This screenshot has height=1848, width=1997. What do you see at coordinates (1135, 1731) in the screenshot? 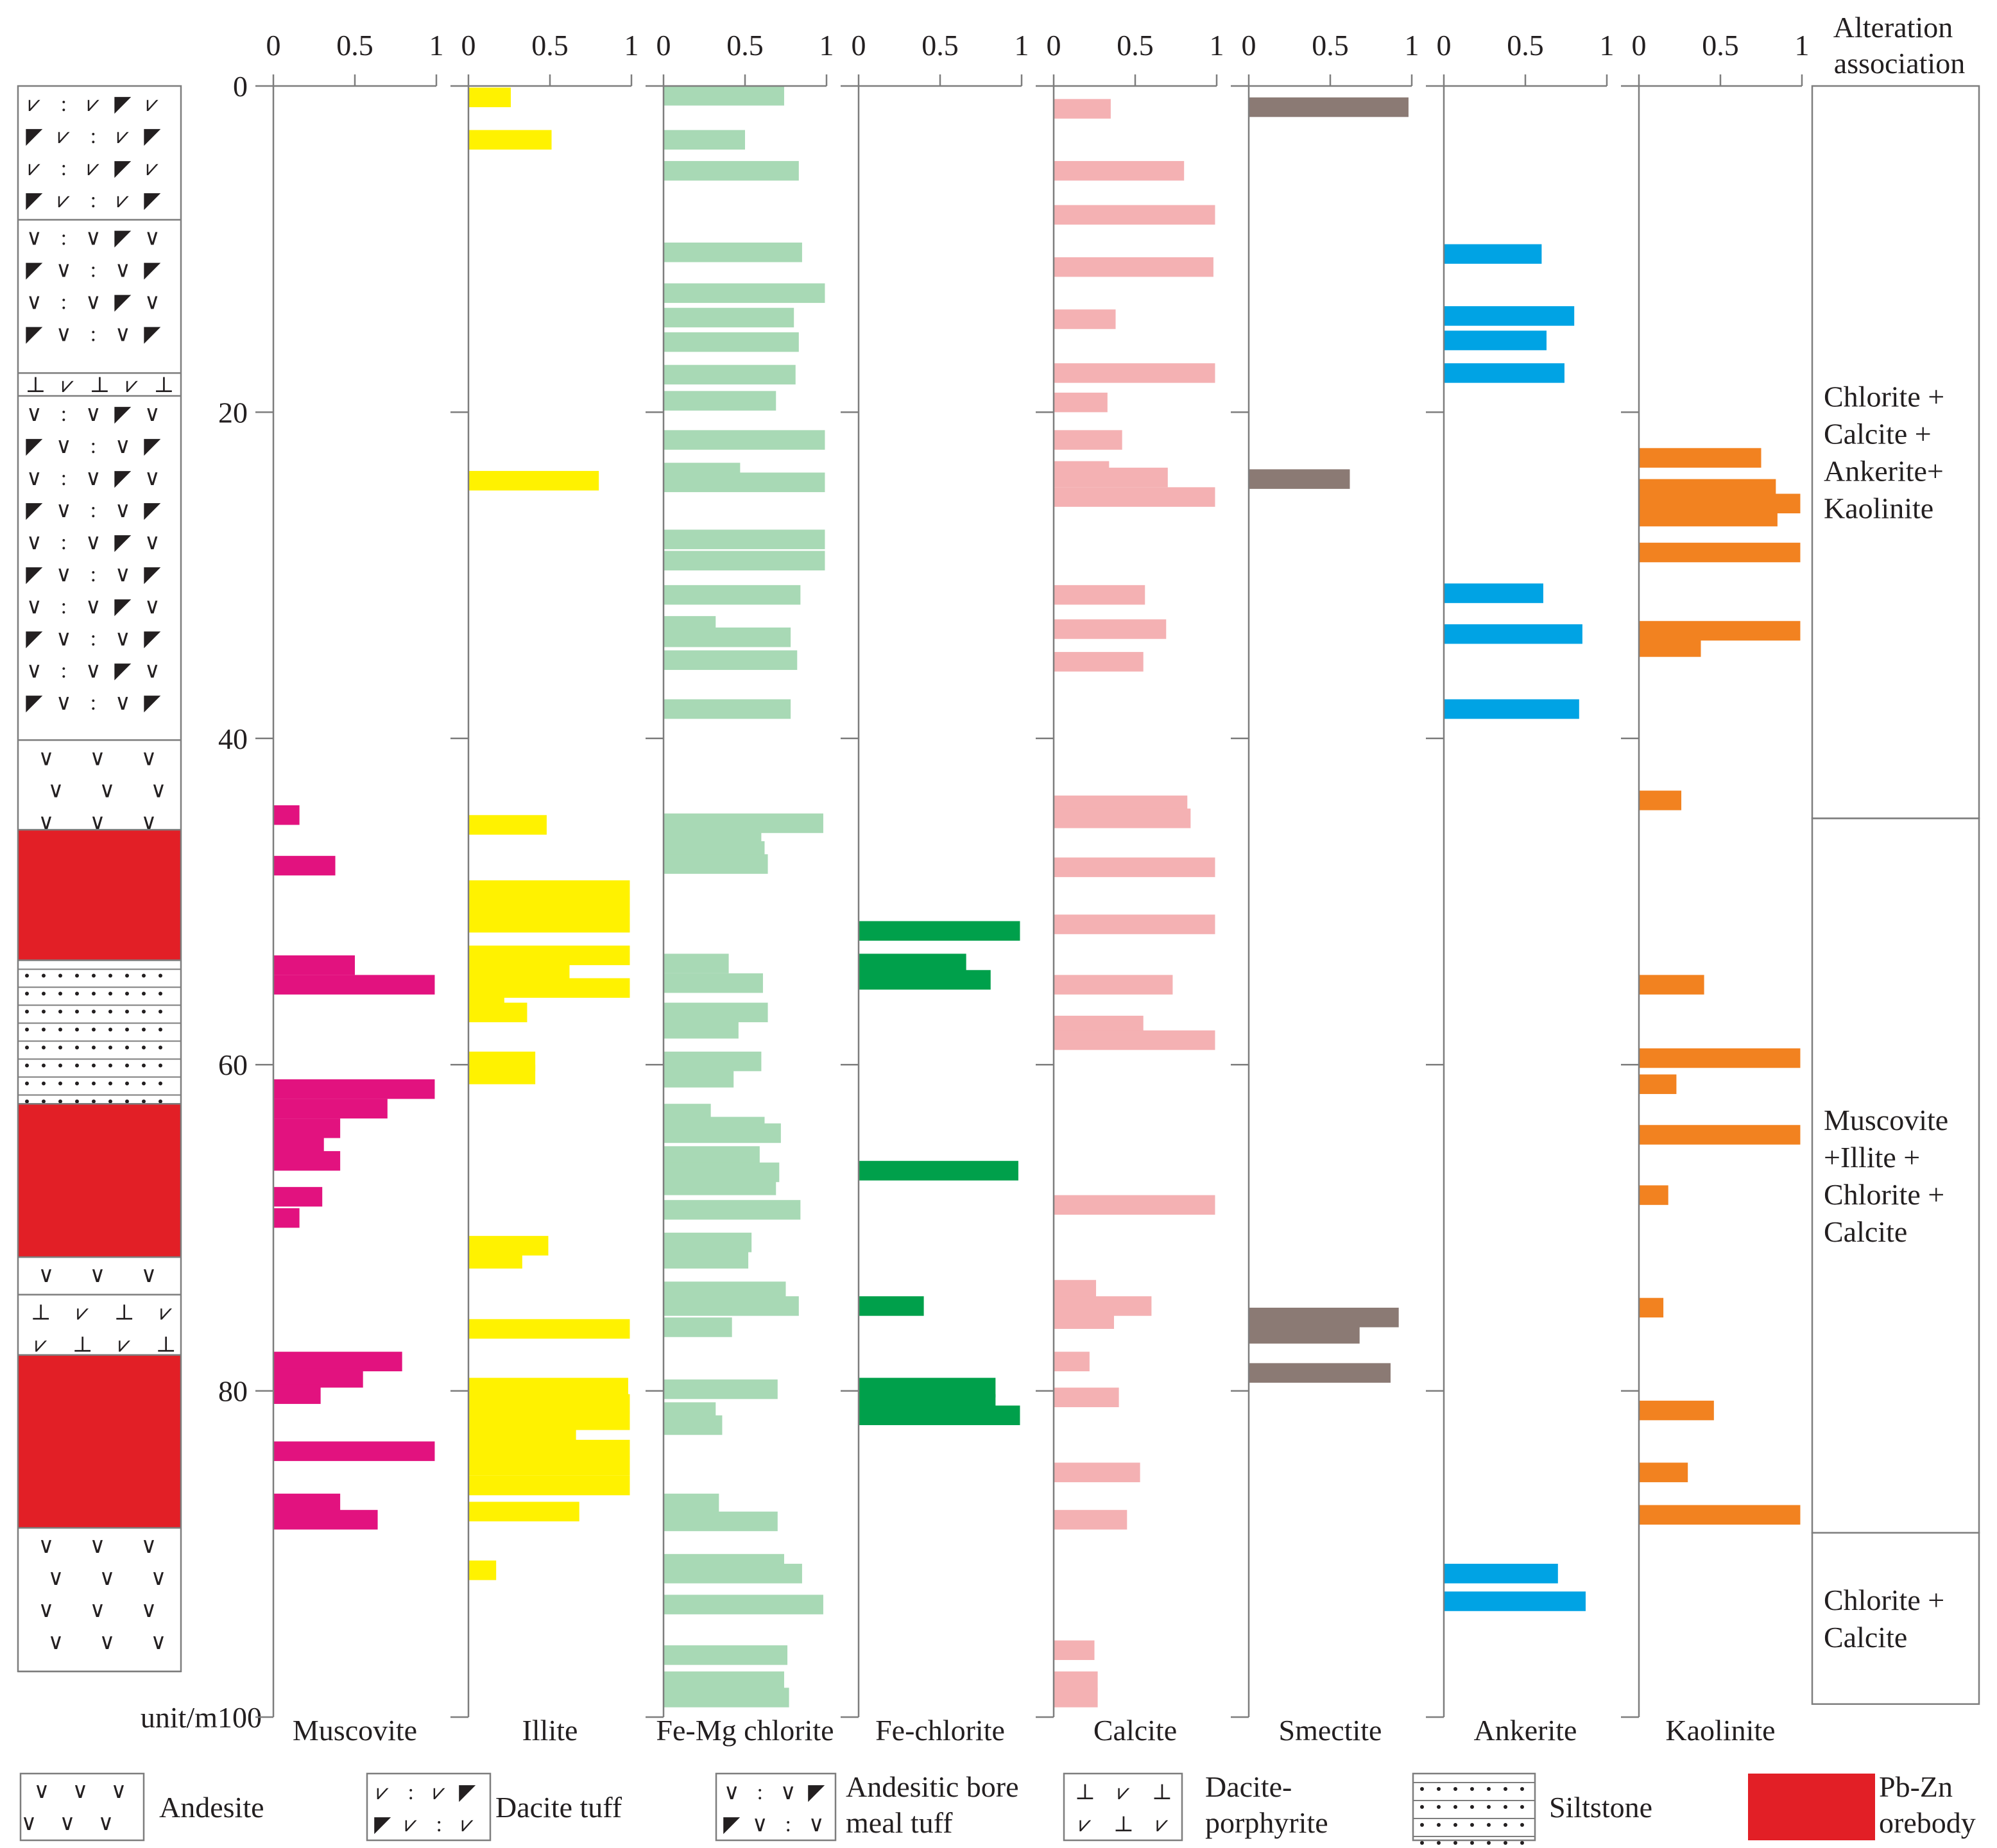
I see `series-title: Calcite` at bounding box center [1135, 1731].